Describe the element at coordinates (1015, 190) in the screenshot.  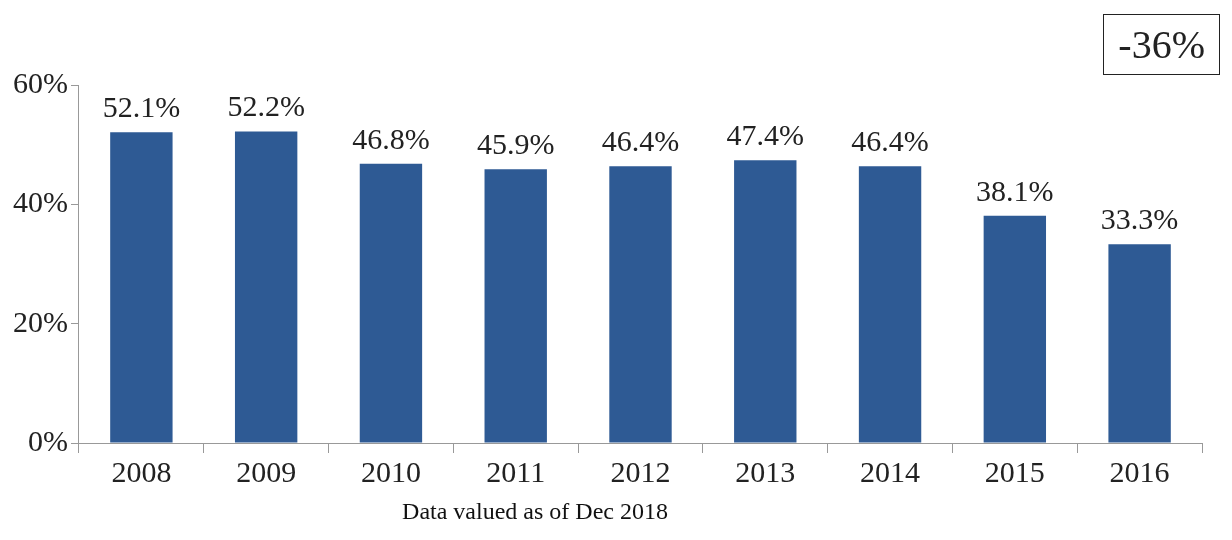
I see `data-label: 38.1%` at that location.